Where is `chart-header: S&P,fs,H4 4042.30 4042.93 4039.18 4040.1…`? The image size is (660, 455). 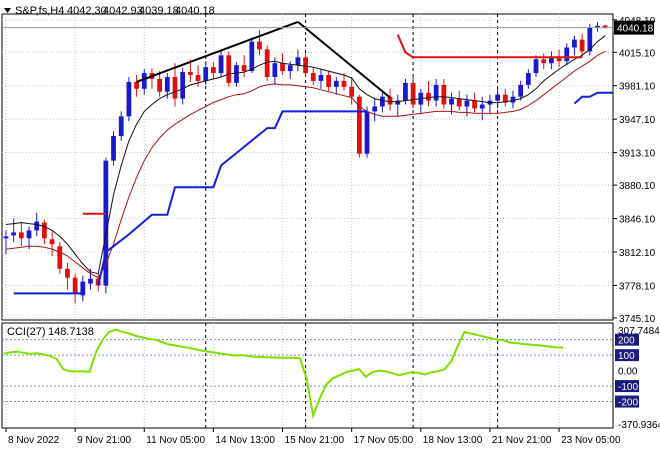
chart-header: S&P,fs,H4 4042.30 4042.93 4039.18 4040.1… is located at coordinates (109, 11).